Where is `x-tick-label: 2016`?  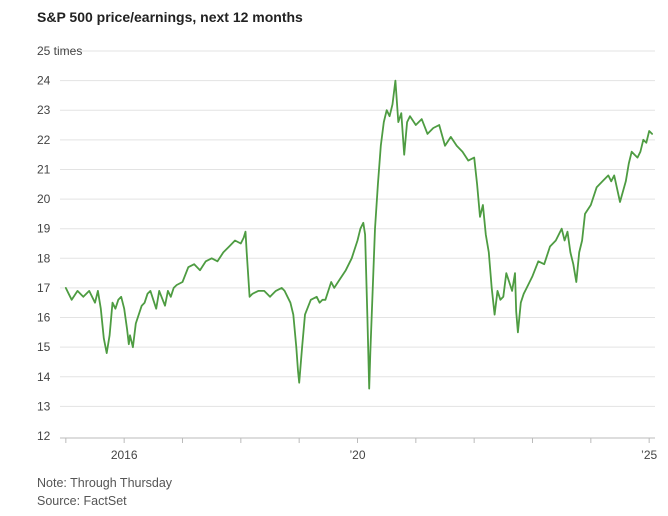
x-tick-label: 2016 is located at coordinates (124, 455).